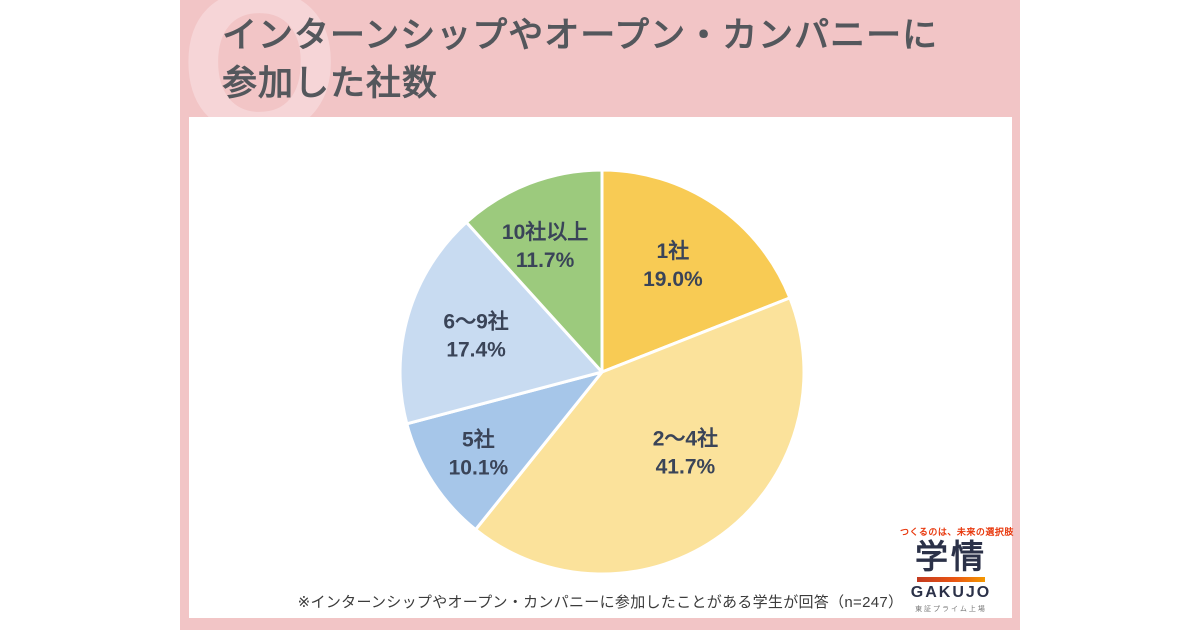  What do you see at coordinates (951, 609) in the screenshot?
I see `logo-listing-label: 東証プライム上場` at bounding box center [951, 609].